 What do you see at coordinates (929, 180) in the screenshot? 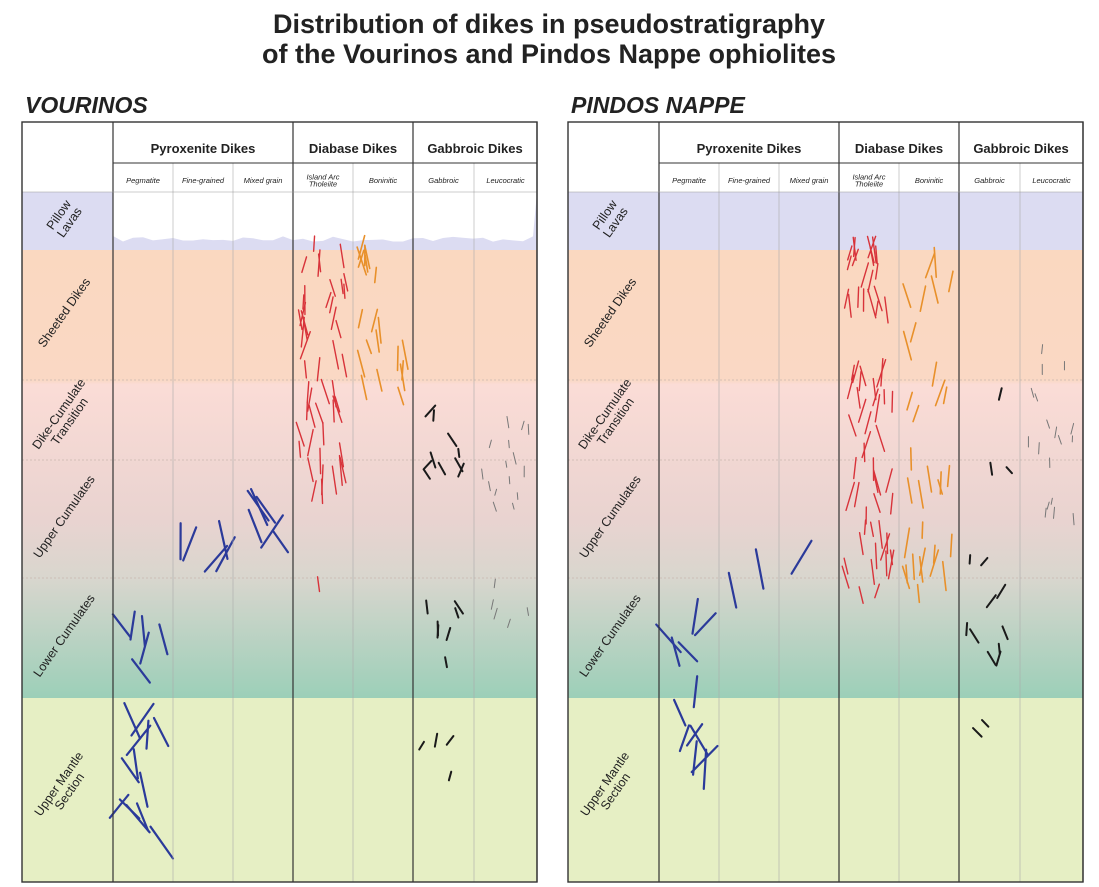
I see `subcolumn-header-line: Boninitic` at bounding box center [929, 180].